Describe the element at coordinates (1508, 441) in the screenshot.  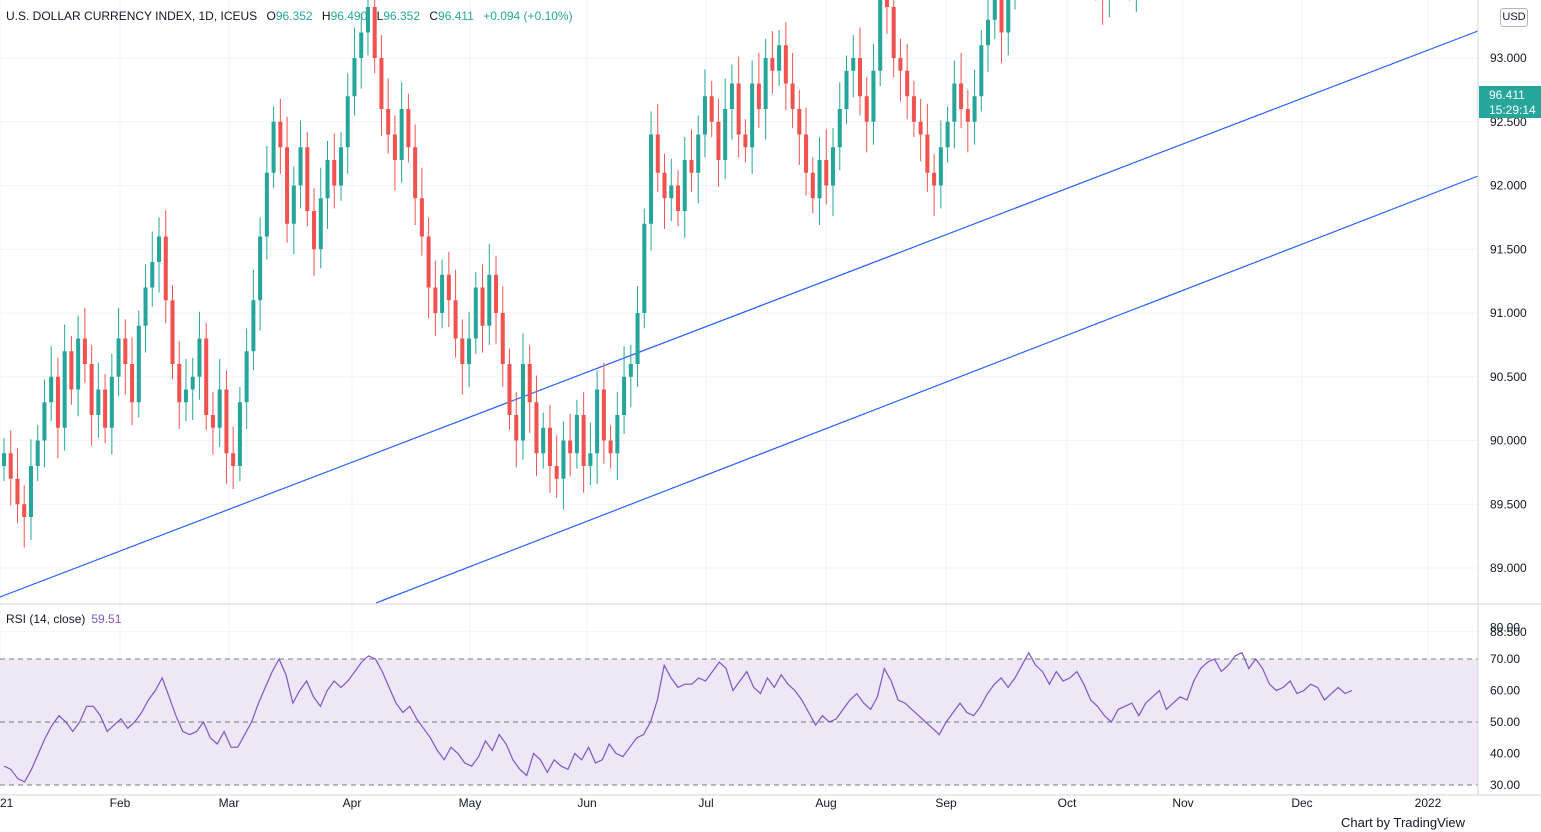
I see `price-tick-label: 90.000` at that location.